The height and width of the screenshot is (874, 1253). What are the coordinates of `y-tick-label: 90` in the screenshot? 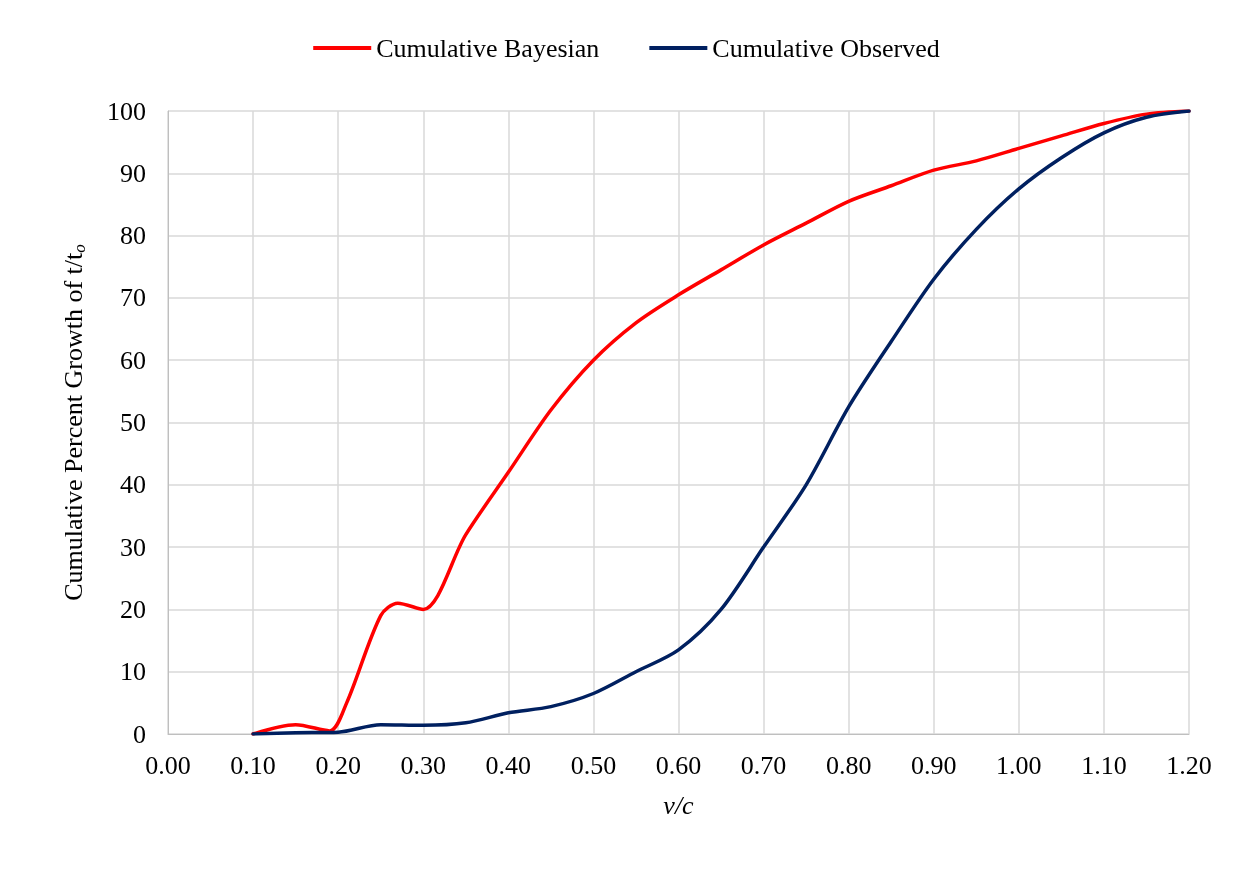 It's located at (133, 173).